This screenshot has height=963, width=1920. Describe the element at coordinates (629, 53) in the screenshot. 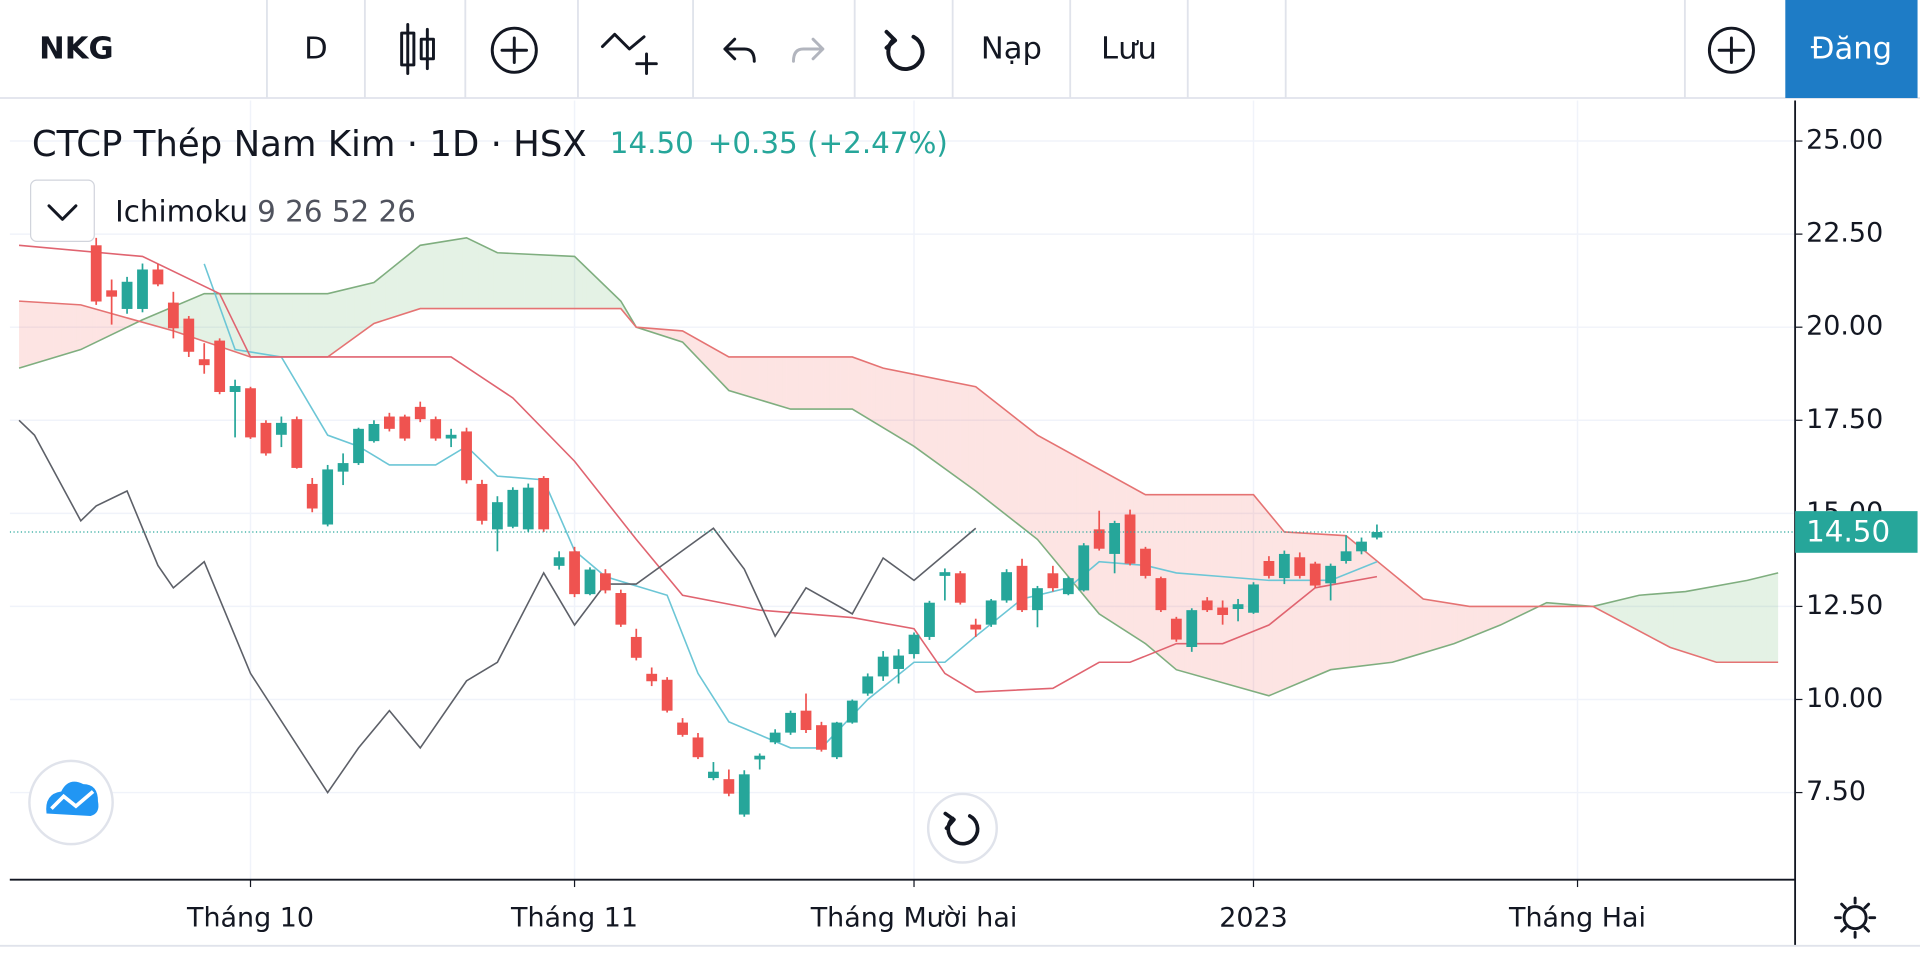

I see `indicators-button` at that location.